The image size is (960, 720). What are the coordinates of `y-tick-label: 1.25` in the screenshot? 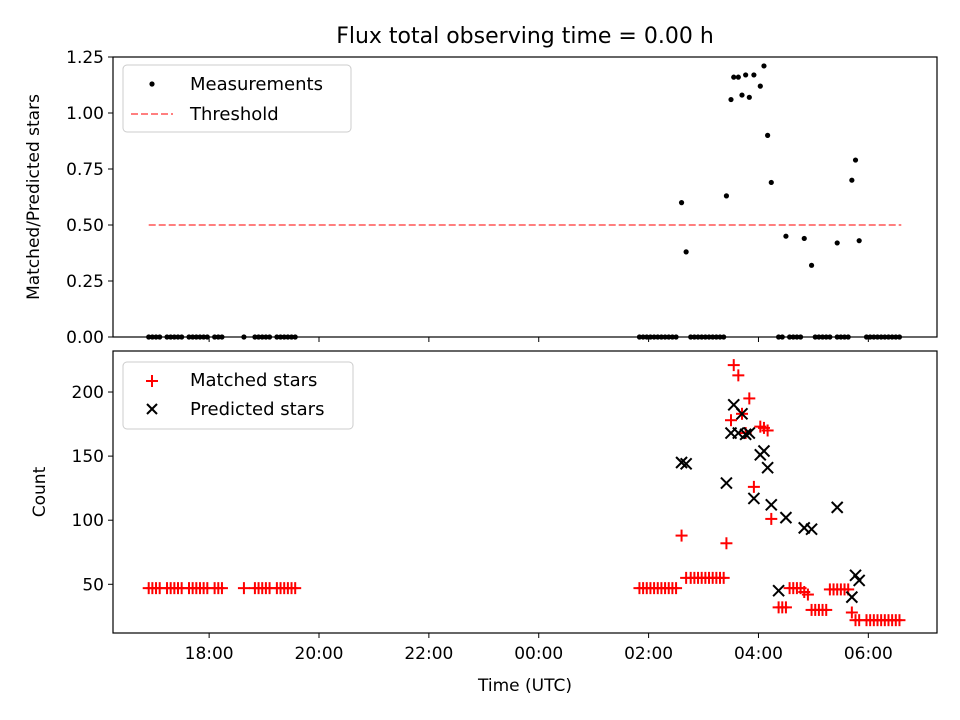 It's located at (85, 58).